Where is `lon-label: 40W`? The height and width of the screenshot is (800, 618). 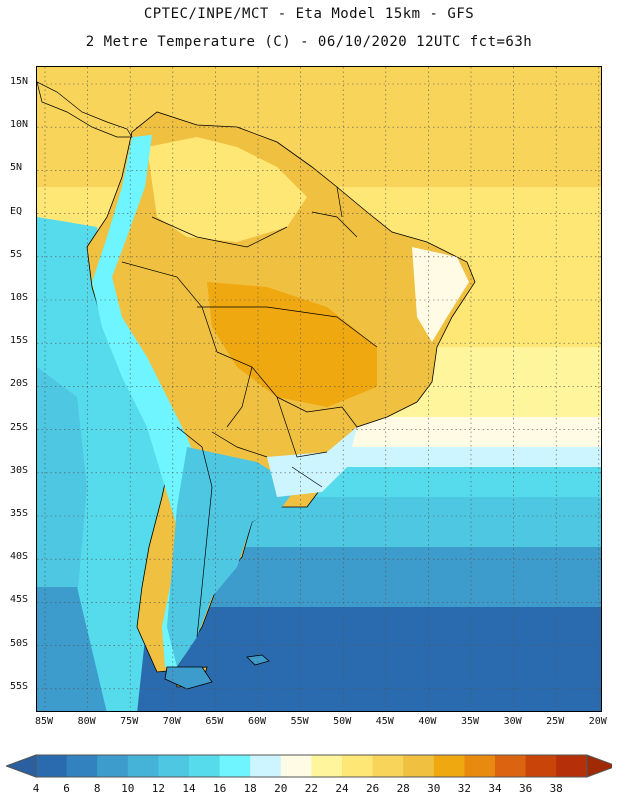
lon-label: 40W is located at coordinates (427, 721).